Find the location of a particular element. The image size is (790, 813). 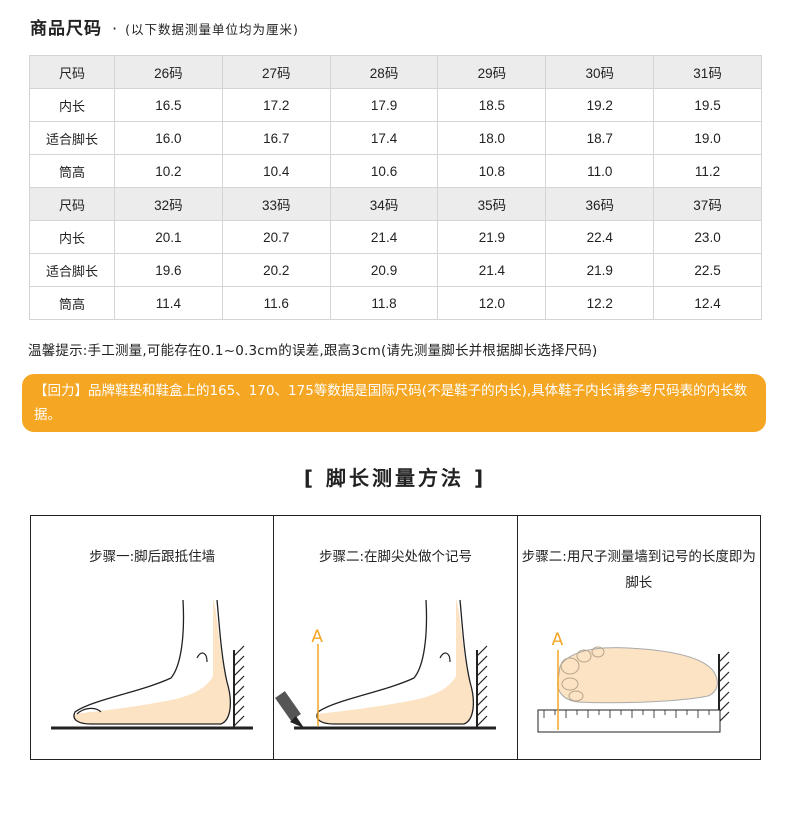

table-cell: 33码 is located at coordinates (276, 204).